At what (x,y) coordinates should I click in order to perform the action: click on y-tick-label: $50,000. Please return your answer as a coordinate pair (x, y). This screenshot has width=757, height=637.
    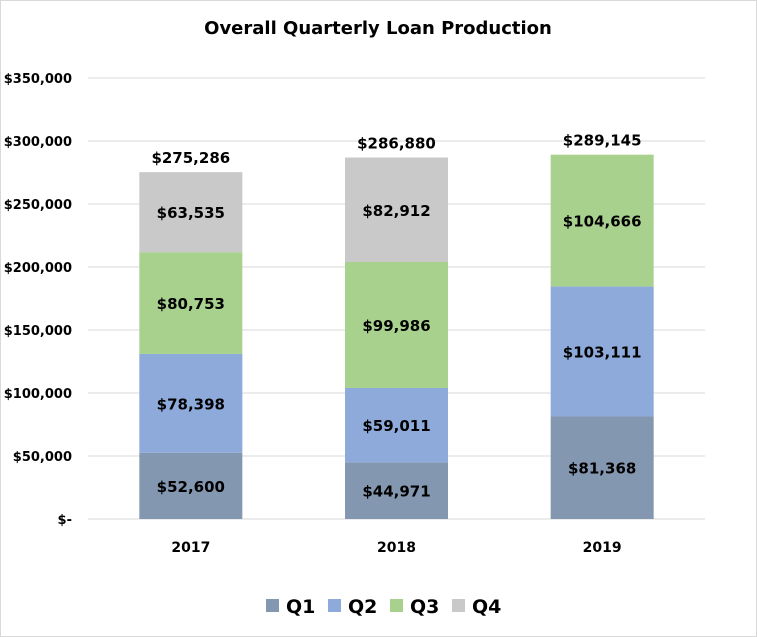
    Looking at the image, I should click on (42, 457).